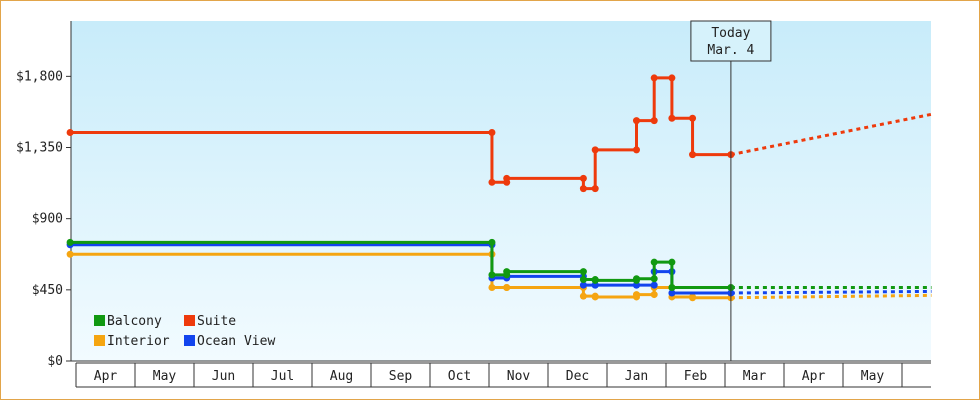 This screenshot has width=980, height=400. Describe the element at coordinates (39, 76) in the screenshot. I see `y-tick-label: $1,800` at that location.